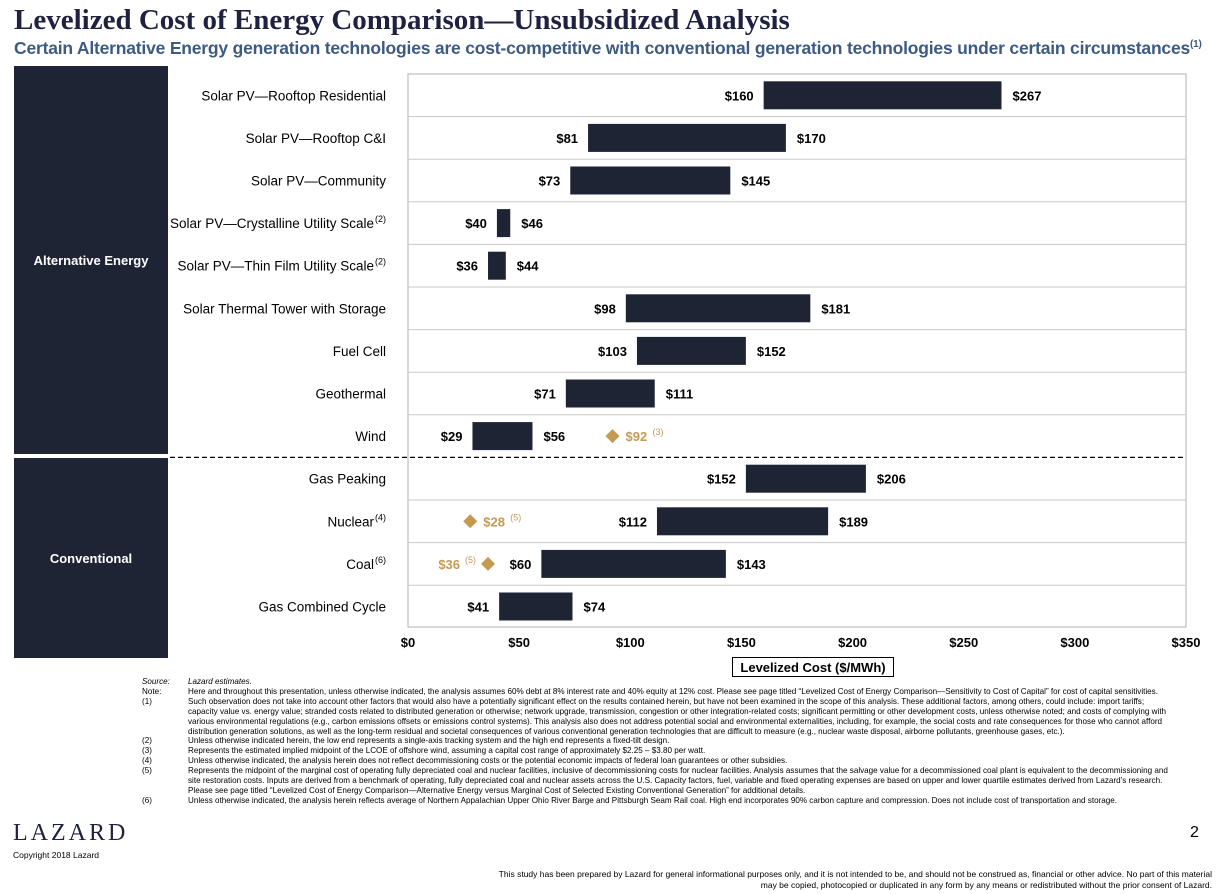  What do you see at coordinates (71, 833) in the screenshot?
I see `lazard-logo: LAZARD` at bounding box center [71, 833].